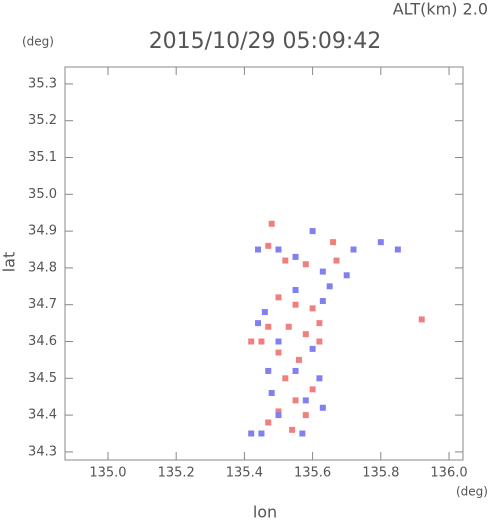 This screenshot has height=525, width=491. Describe the element at coordinates (42, 378) in the screenshot. I see `y-tick-label: 34.5` at that location.